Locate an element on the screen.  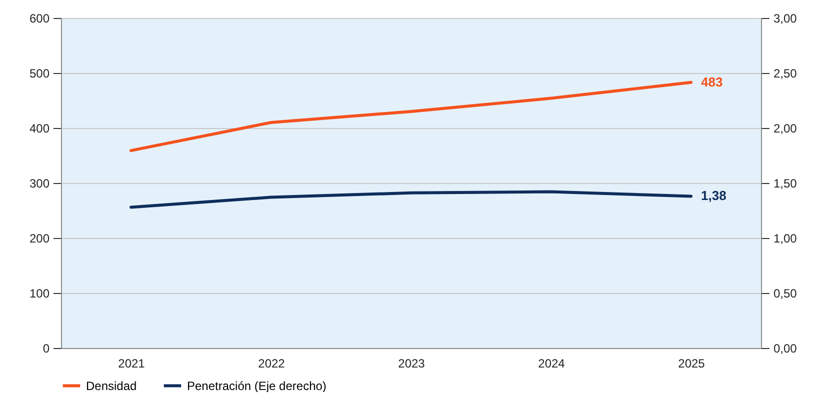
y2-tick-label: 2,00 is located at coordinates (786, 129).